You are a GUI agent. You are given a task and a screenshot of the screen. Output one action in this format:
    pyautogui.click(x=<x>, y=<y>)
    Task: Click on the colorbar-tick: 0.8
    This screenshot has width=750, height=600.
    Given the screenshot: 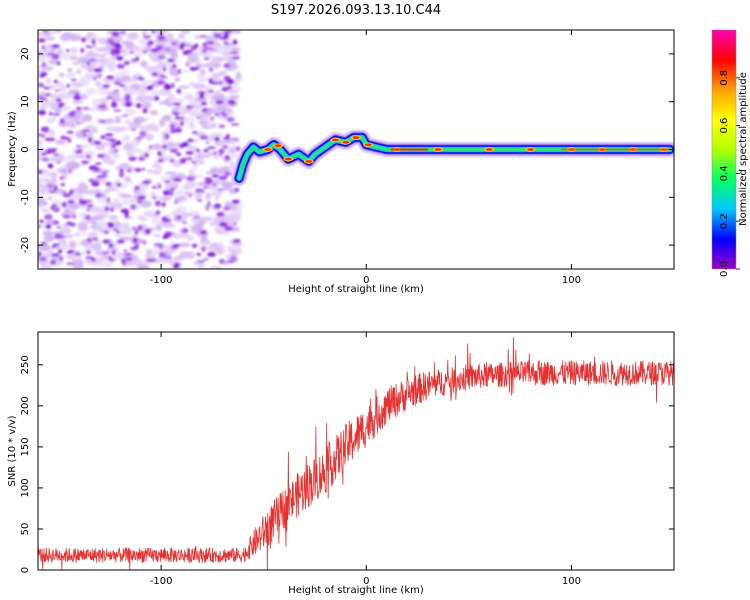 What is the action you would take?
    pyautogui.click(x=729, y=78)
    